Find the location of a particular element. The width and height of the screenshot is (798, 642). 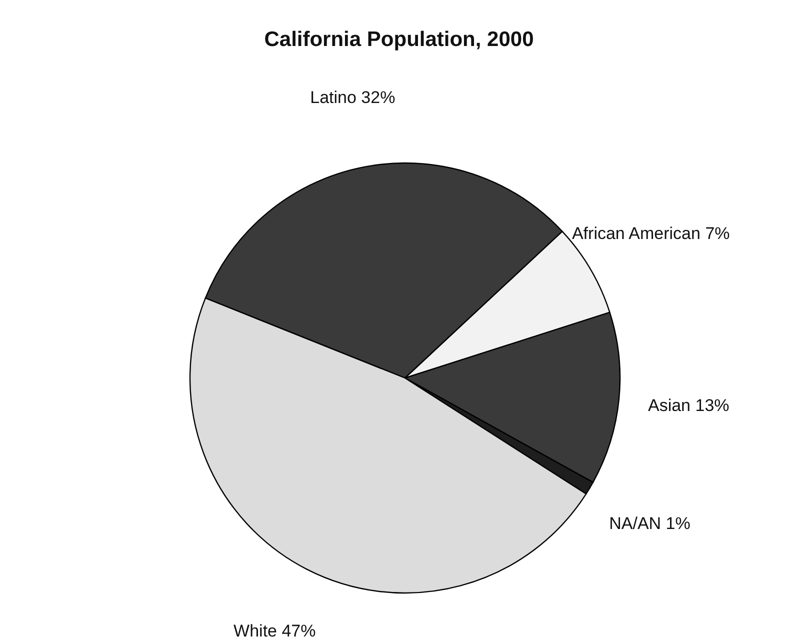

slice-label: African American 7% is located at coordinates (651, 233).